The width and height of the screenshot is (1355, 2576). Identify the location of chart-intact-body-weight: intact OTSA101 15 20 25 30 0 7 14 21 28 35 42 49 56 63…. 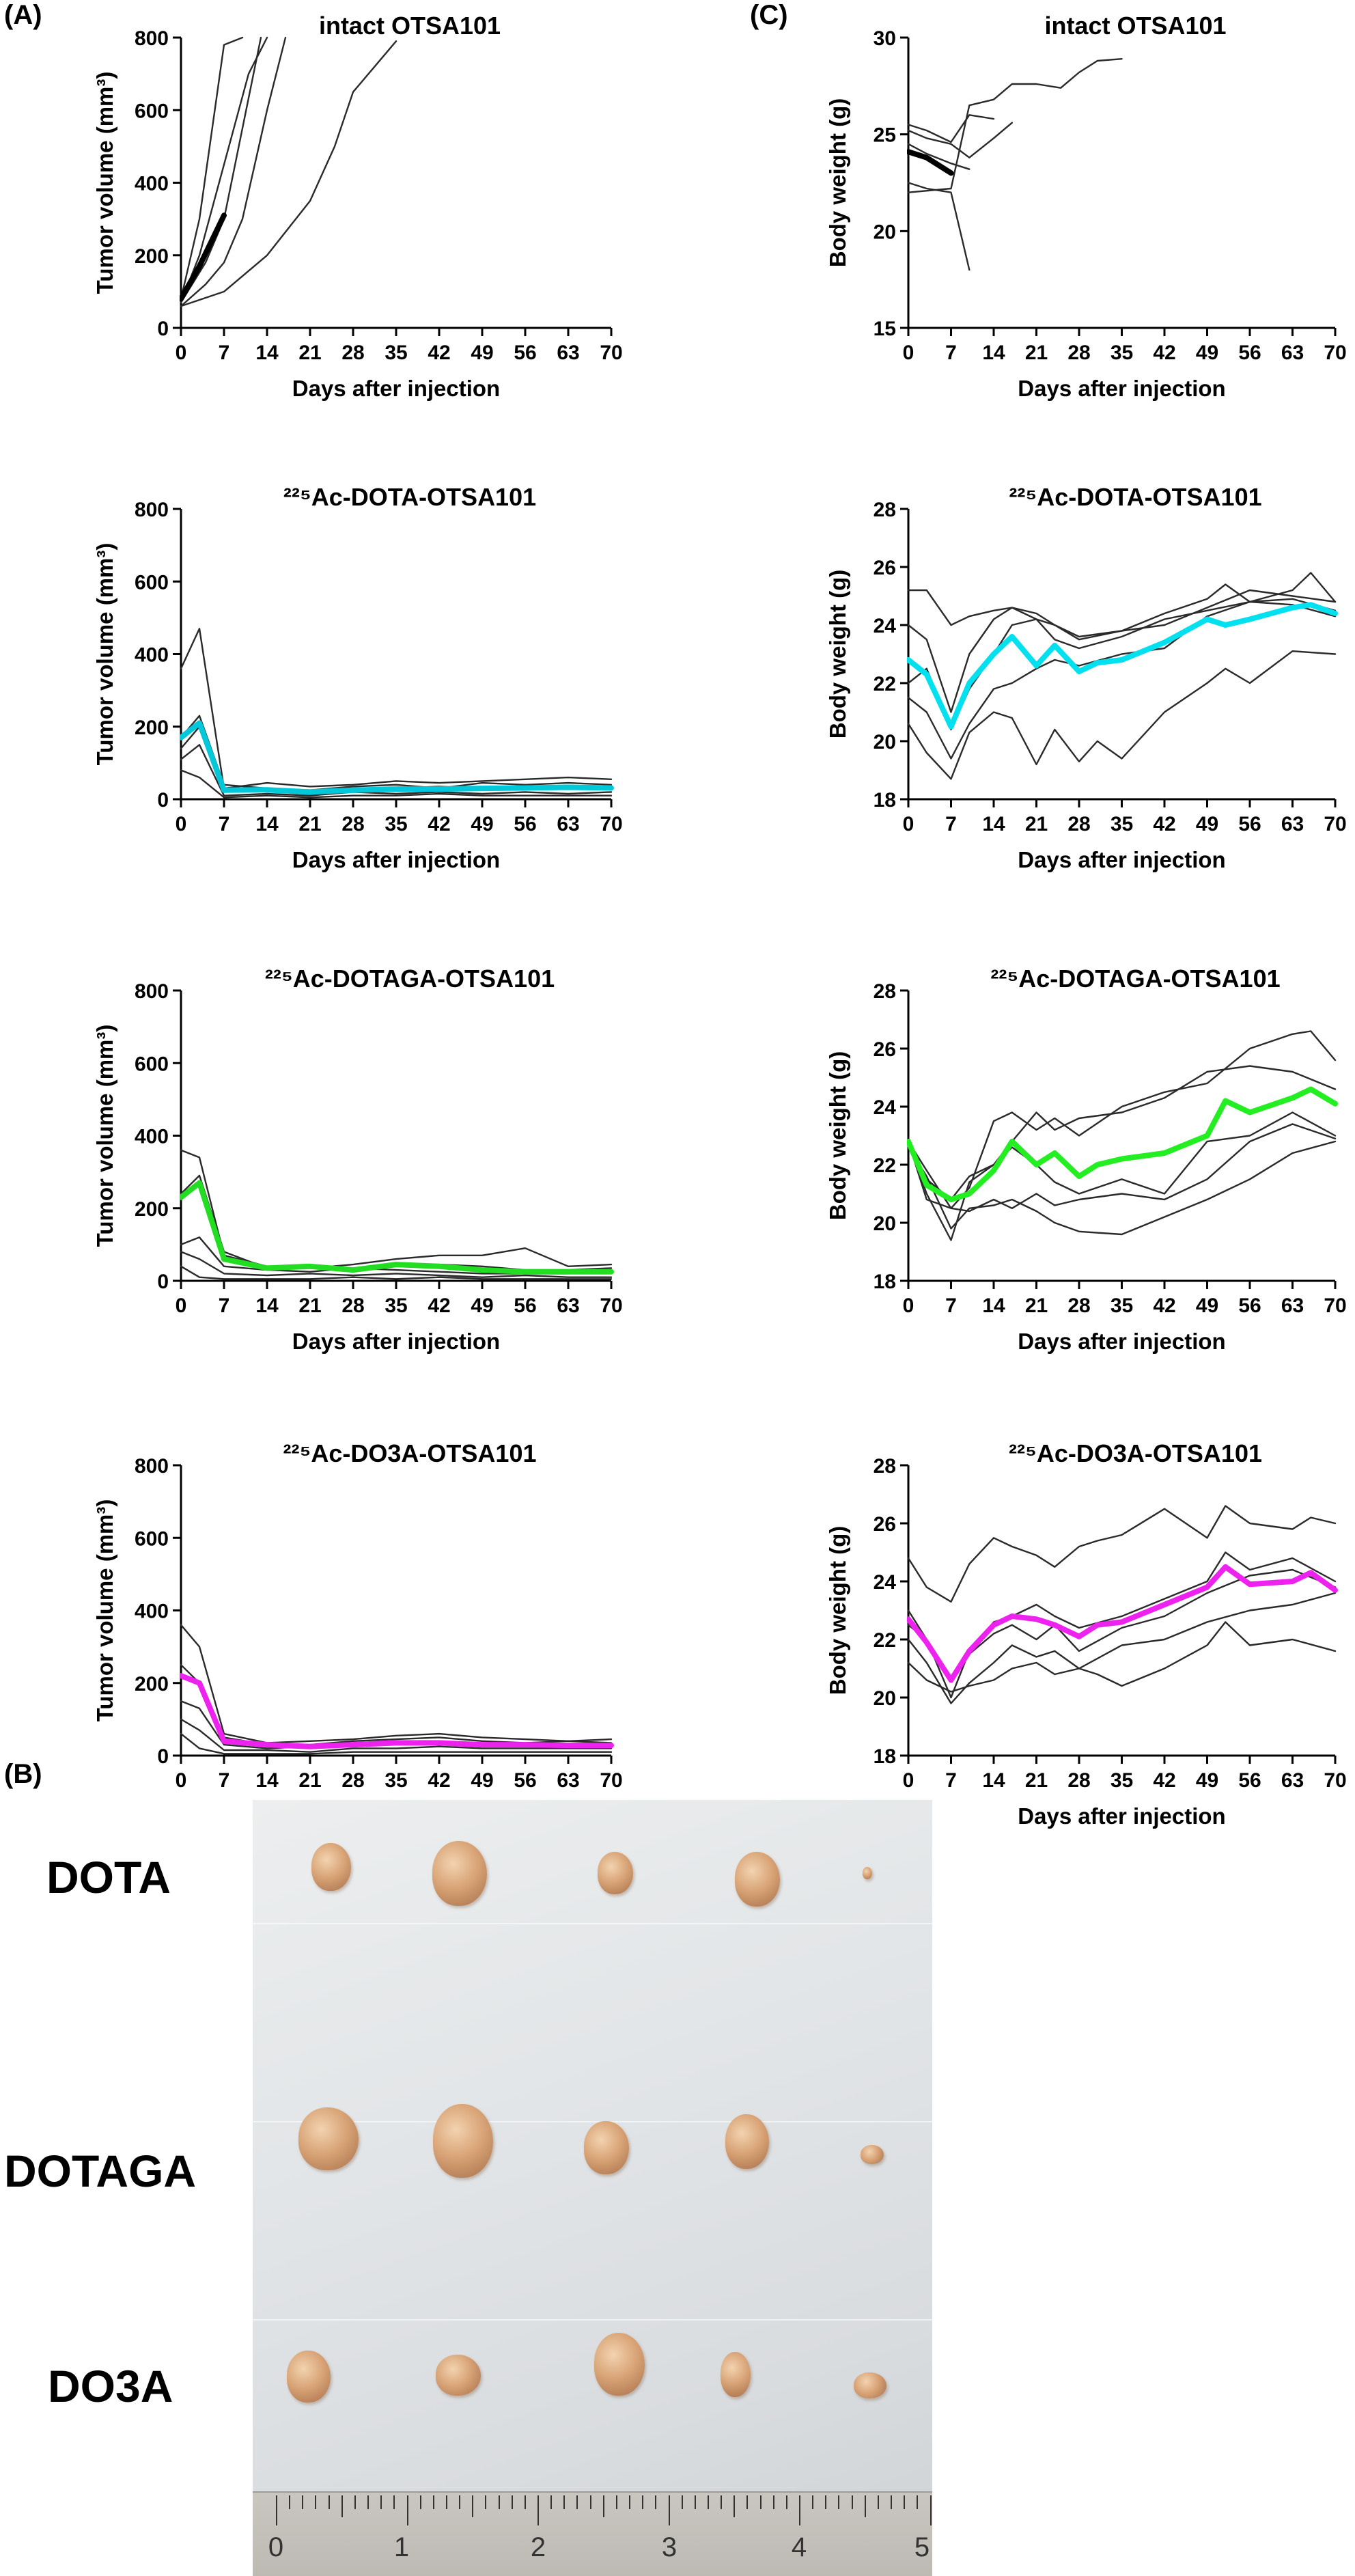
(1086, 207).